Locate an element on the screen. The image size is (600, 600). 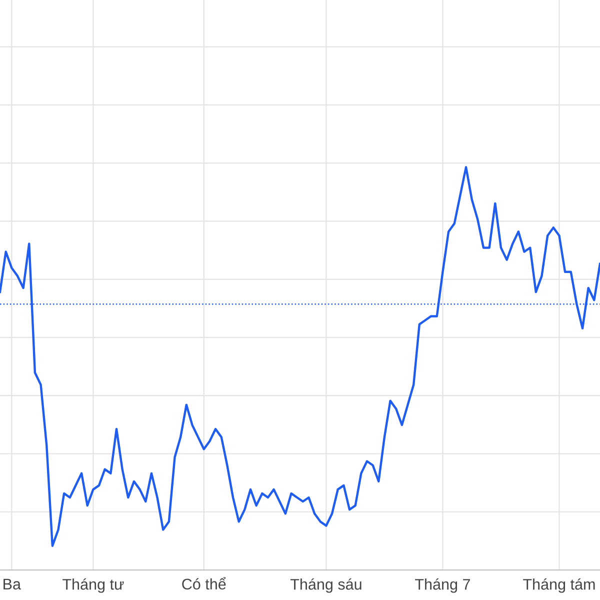
x-tick-label: Tháng 7 is located at coordinates (442, 585).